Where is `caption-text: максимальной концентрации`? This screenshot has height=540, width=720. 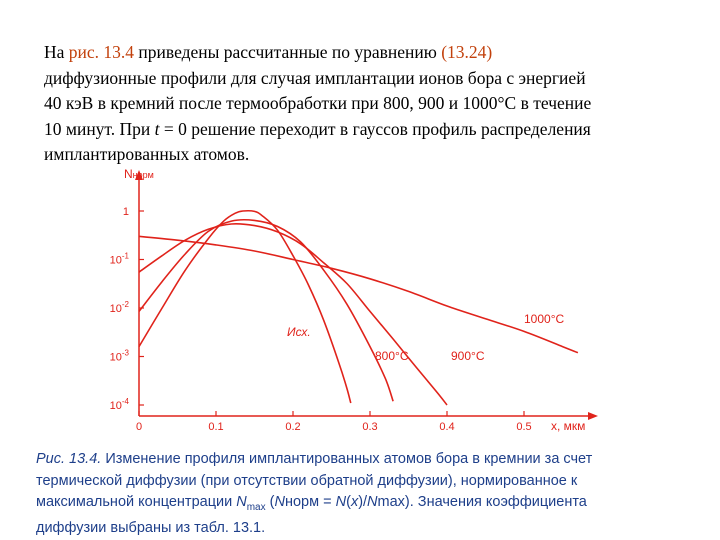
caption-text: максимальной концентрации is located at coordinates (136, 502).